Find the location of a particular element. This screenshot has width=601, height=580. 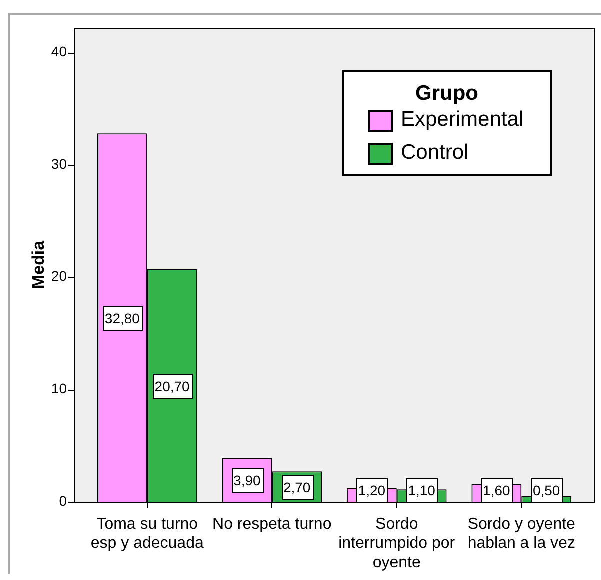

y-tick-label: 20 is located at coordinates (59, 276).